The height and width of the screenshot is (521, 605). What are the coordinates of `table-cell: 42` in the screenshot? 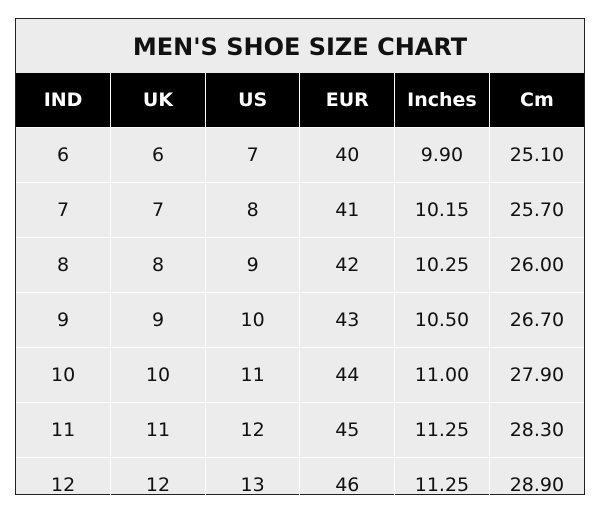 It's located at (347, 265).